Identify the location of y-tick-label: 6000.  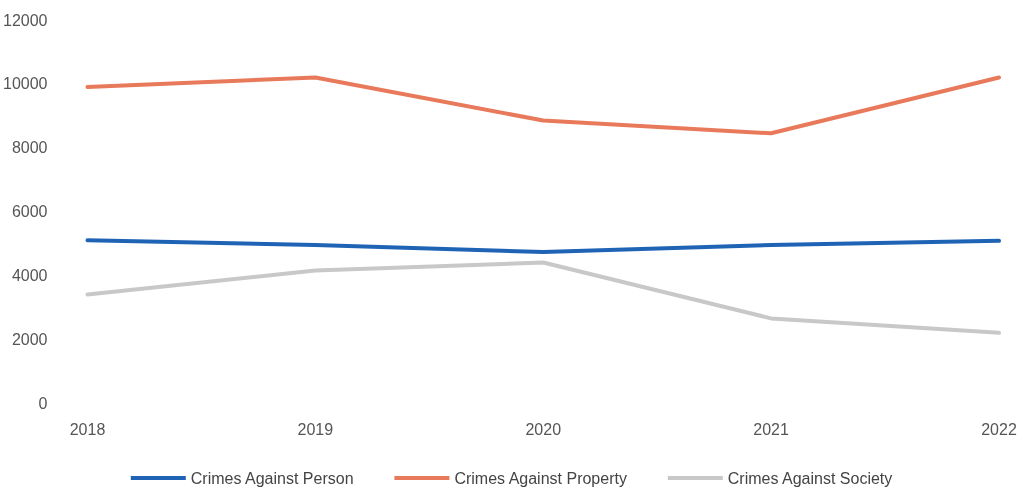
(29, 211).